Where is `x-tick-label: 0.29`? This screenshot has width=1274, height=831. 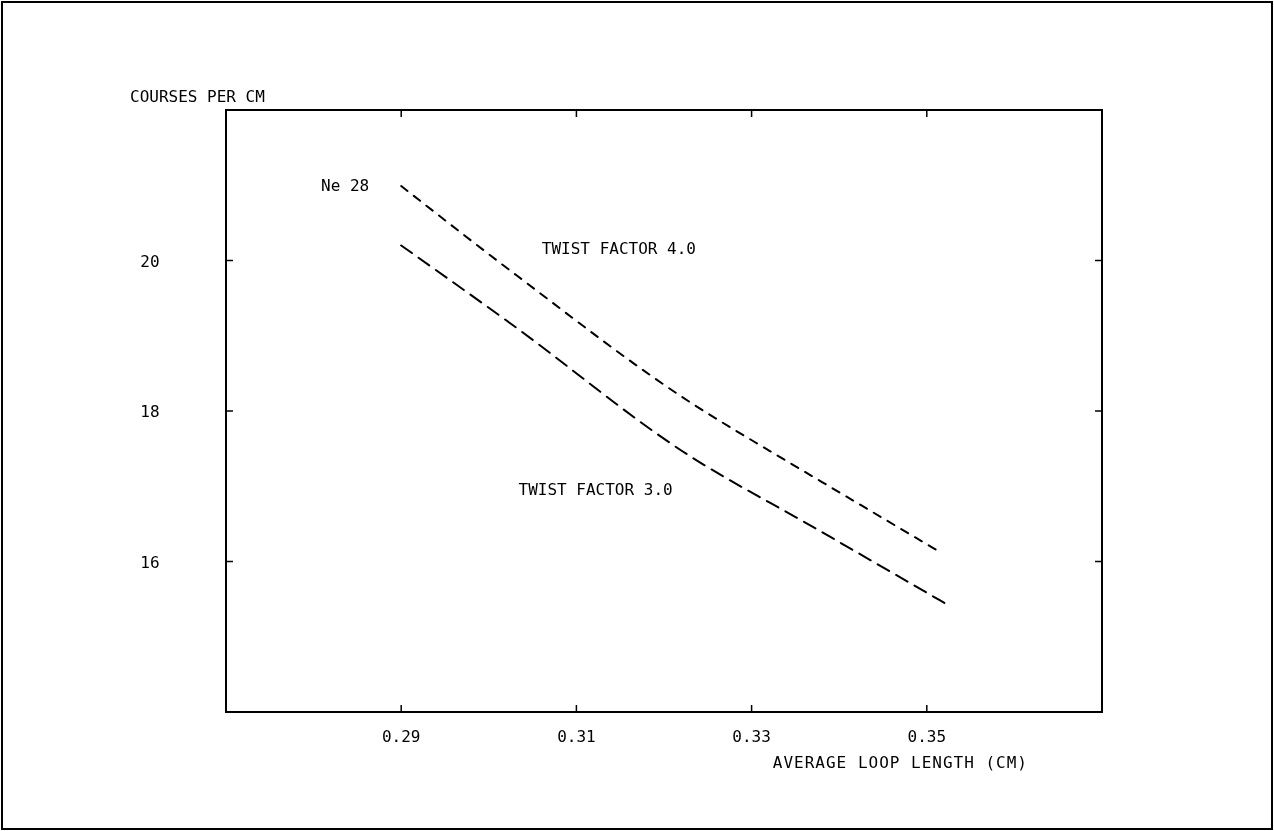 x-tick-label: 0.29 is located at coordinates (401, 736).